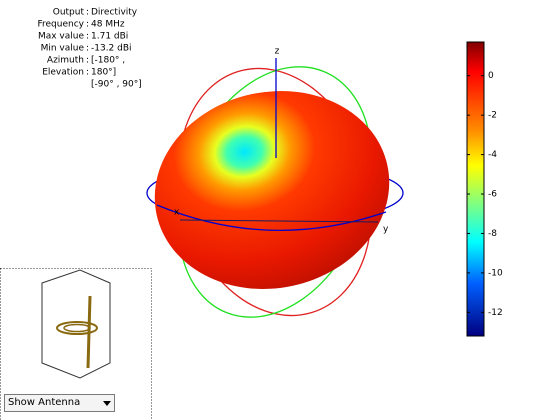 This screenshot has width=560, height=420. What do you see at coordinates (491, 76) in the screenshot?
I see `colorbar-tick-label: 0` at bounding box center [491, 76].